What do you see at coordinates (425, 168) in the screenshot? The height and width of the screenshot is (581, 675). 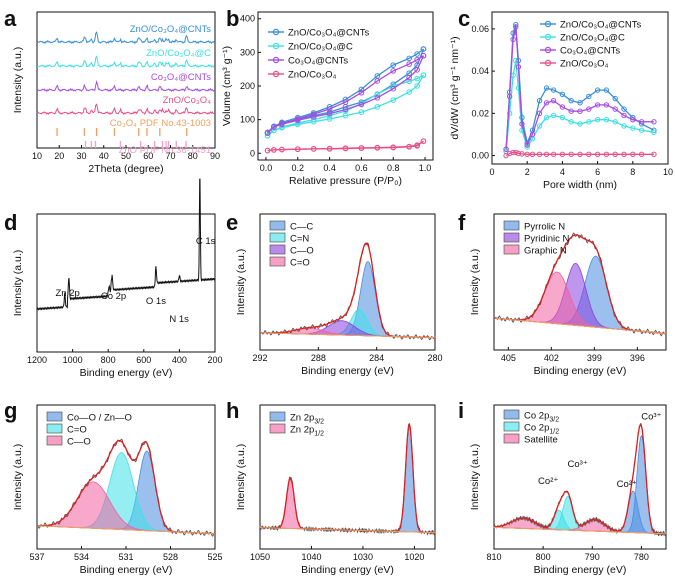 I see `x-tick-label: 1.0` at bounding box center [425, 168].